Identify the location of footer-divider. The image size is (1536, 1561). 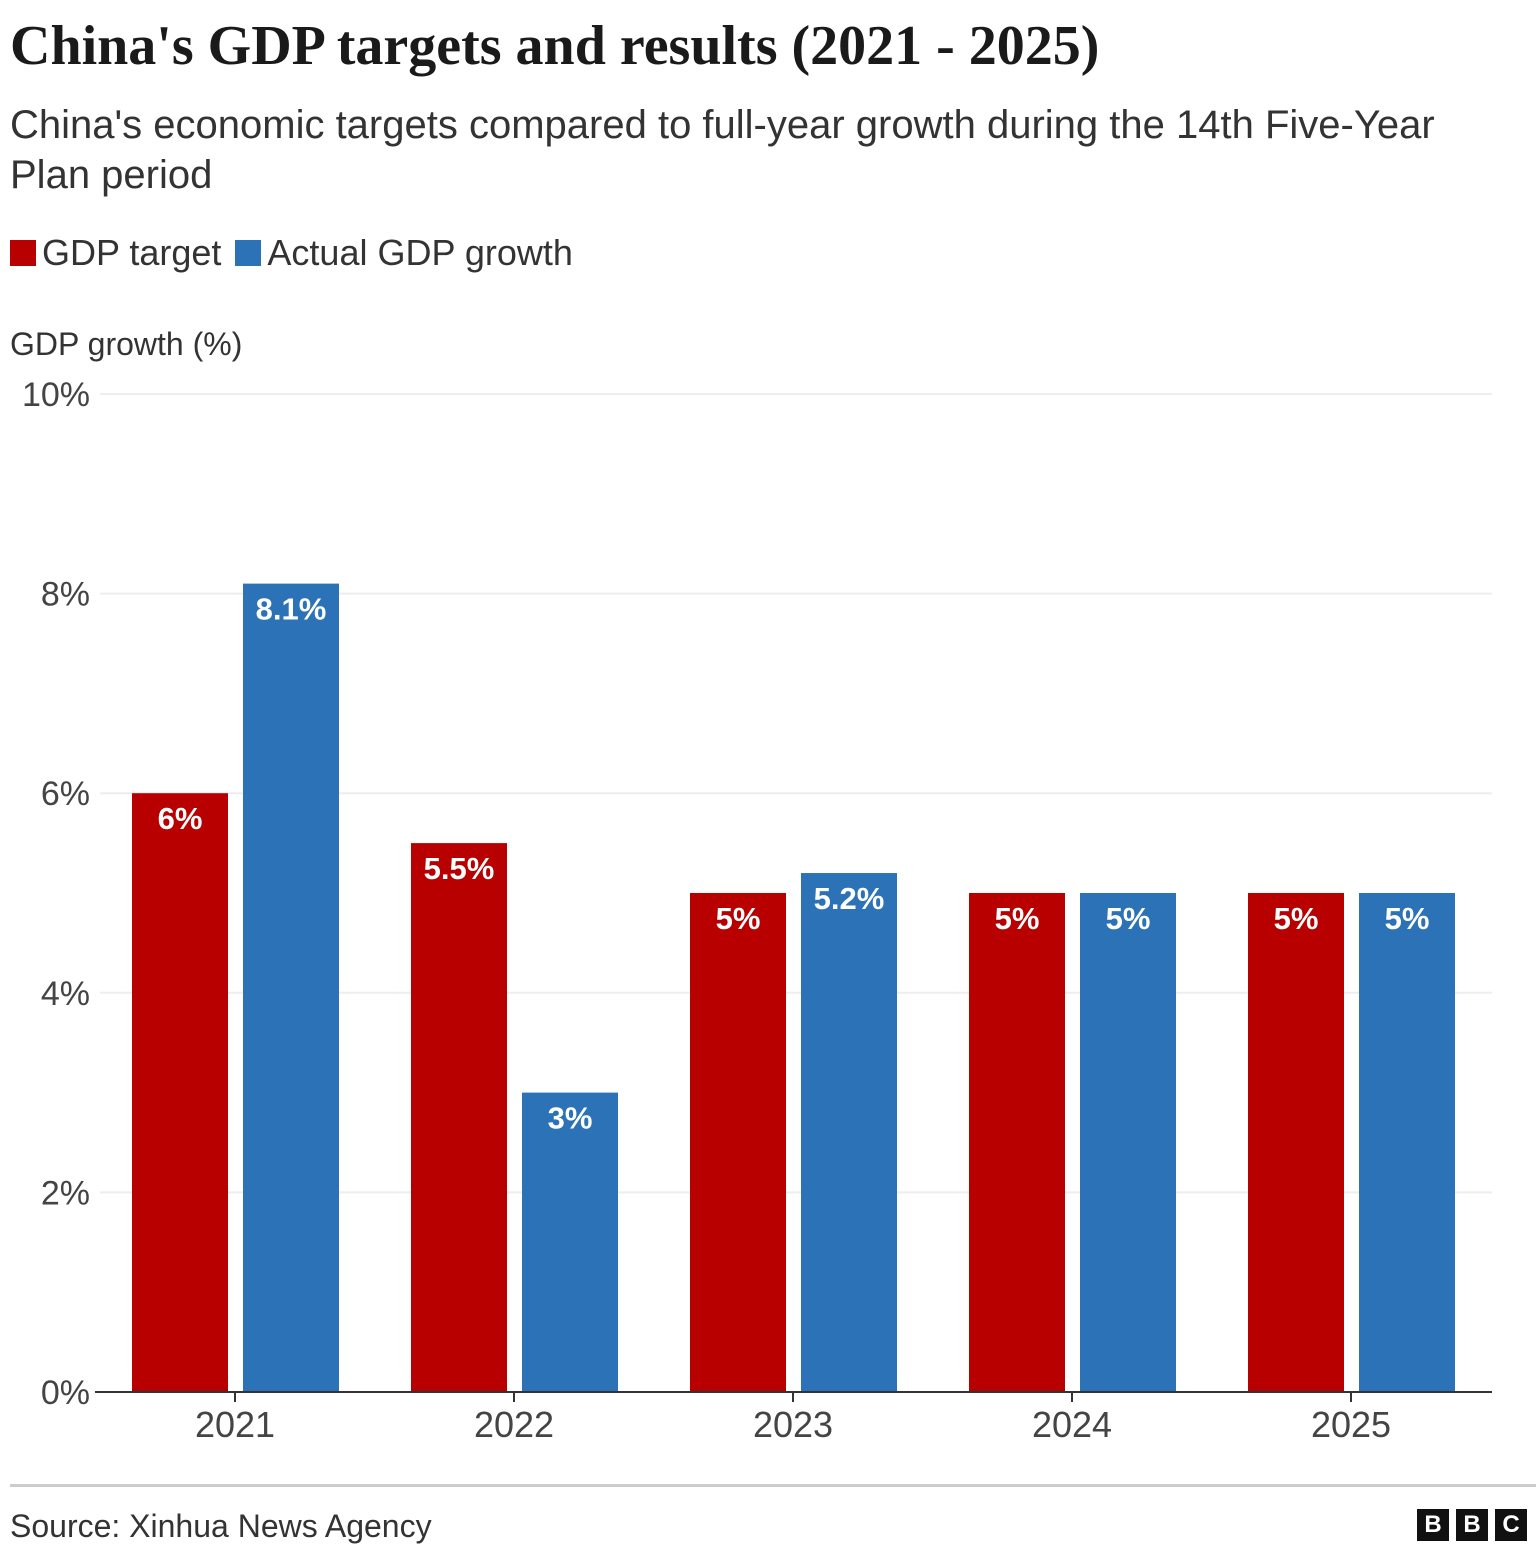
(773, 1485).